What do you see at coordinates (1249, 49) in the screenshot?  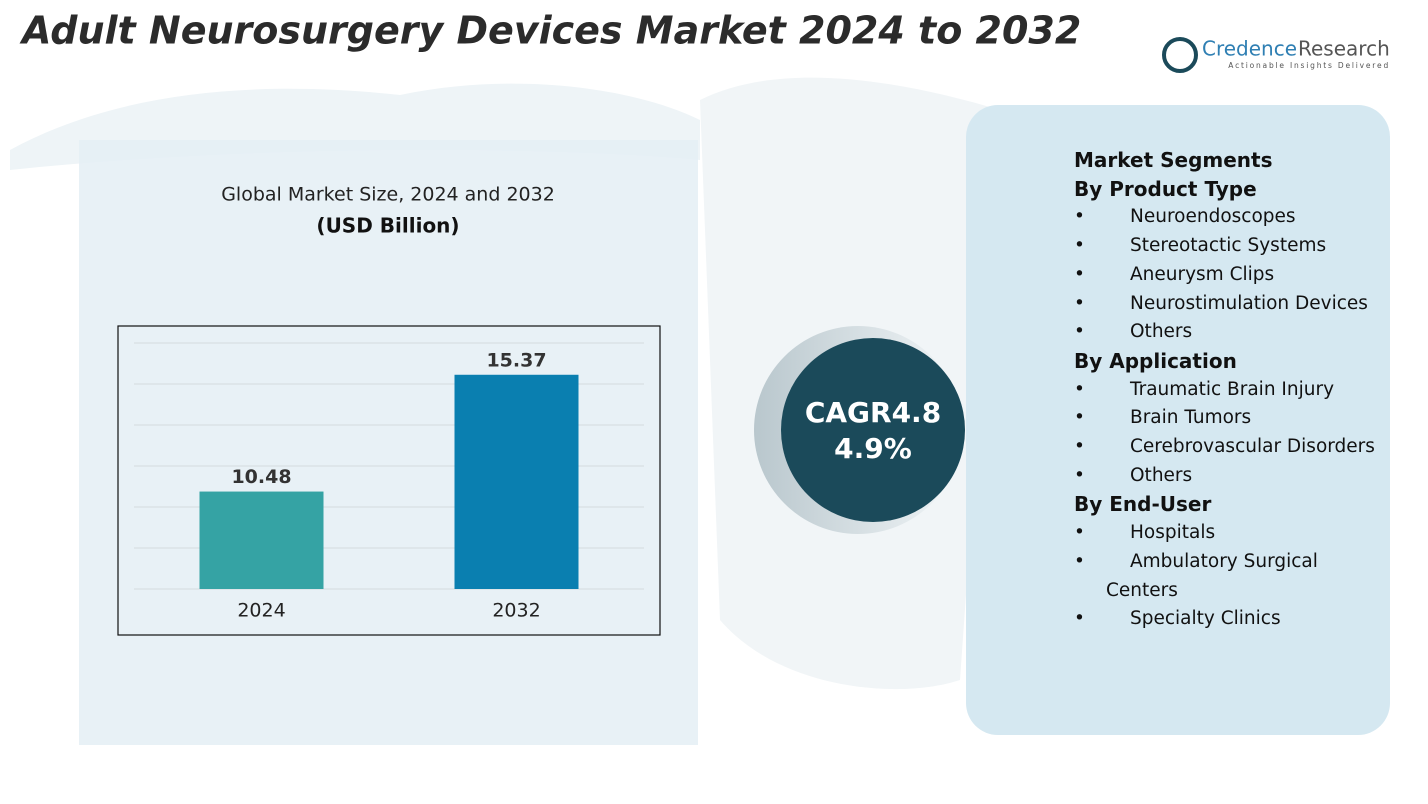 I see `logo-name: Credence` at bounding box center [1249, 49].